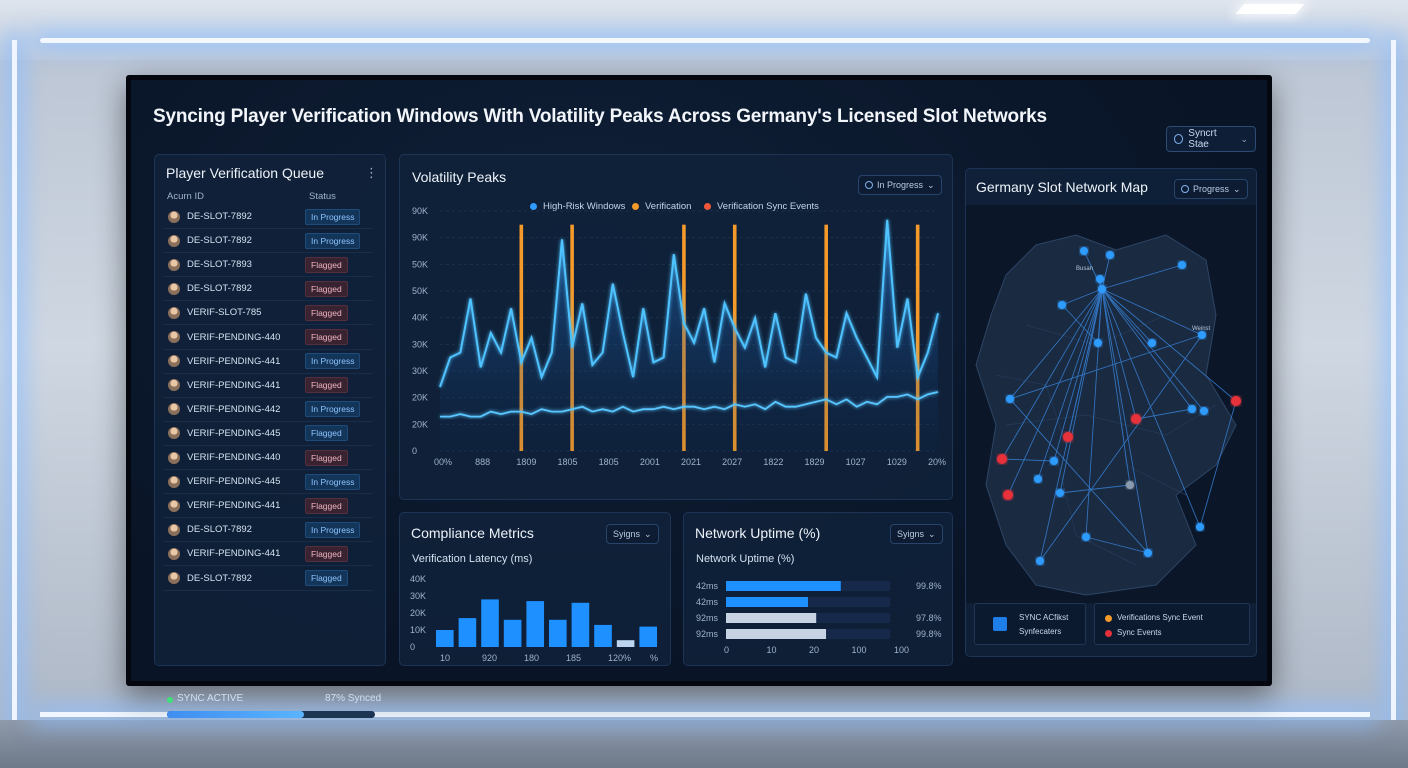  Describe the element at coordinates (897, 462) in the screenshot. I see `x-tick-label: 1029` at that location.